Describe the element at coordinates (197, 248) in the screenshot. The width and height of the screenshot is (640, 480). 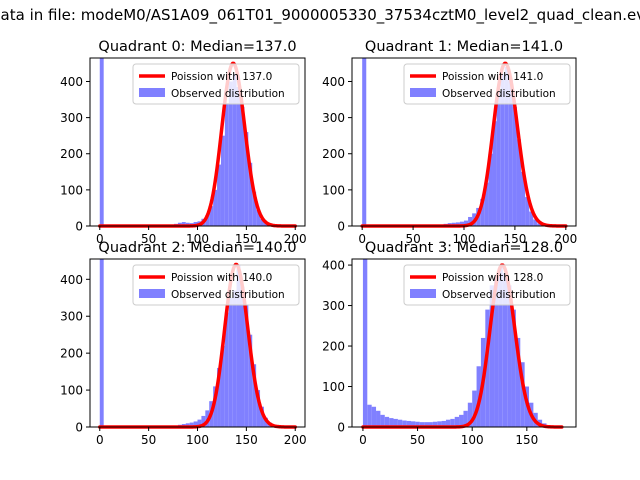
I see `panel-title: Quadrant 2: Median=140.0` at that location.